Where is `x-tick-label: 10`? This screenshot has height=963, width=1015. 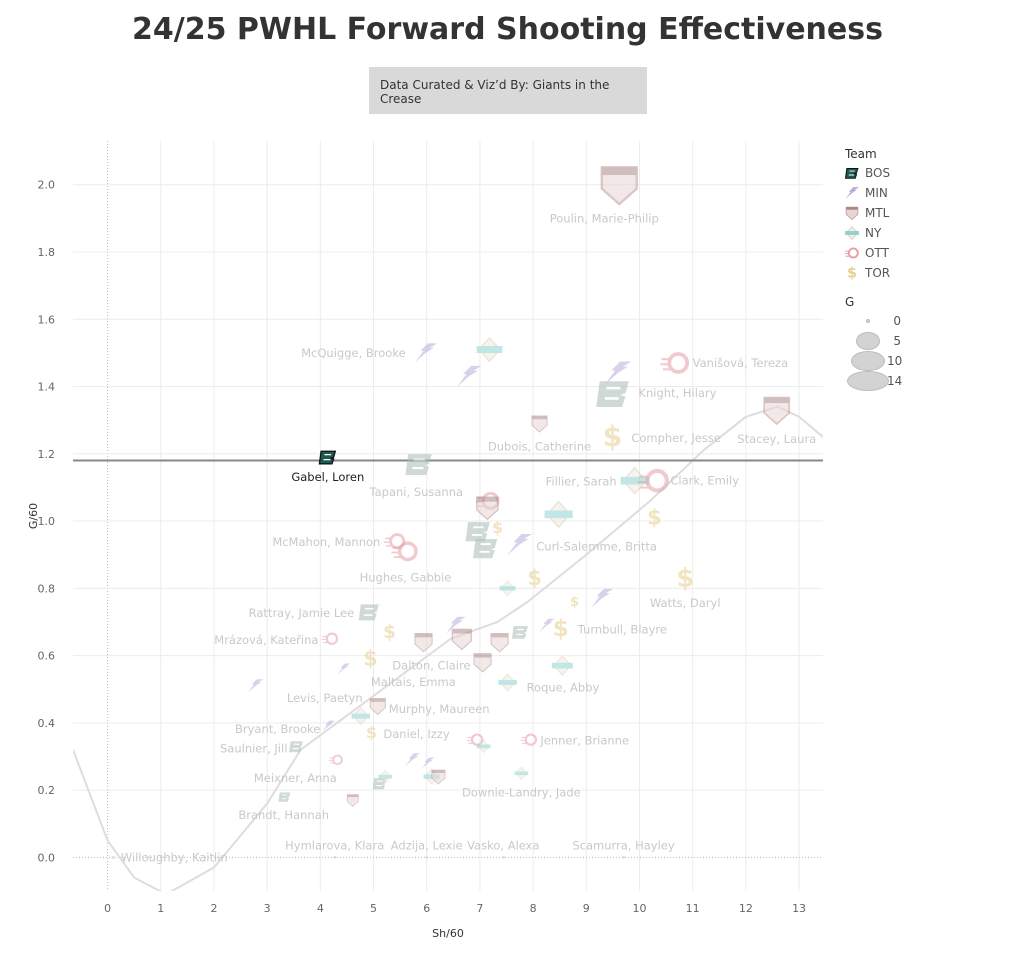
x-tick-label: 10 is located at coordinates (639, 908).